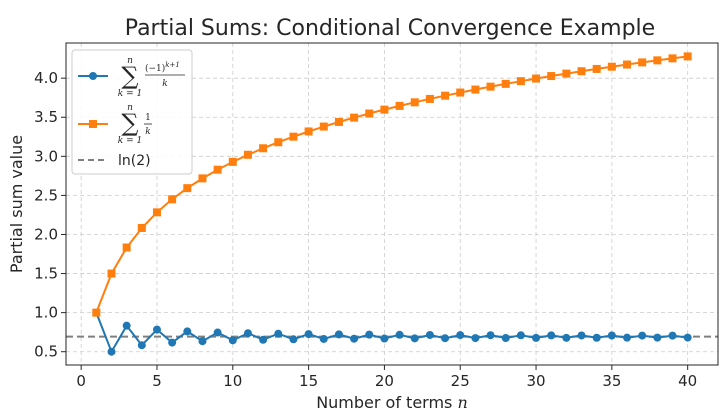 The image size is (728, 415). Describe the element at coordinates (46, 78) in the screenshot. I see `y-tick-label: 4.0` at that location.